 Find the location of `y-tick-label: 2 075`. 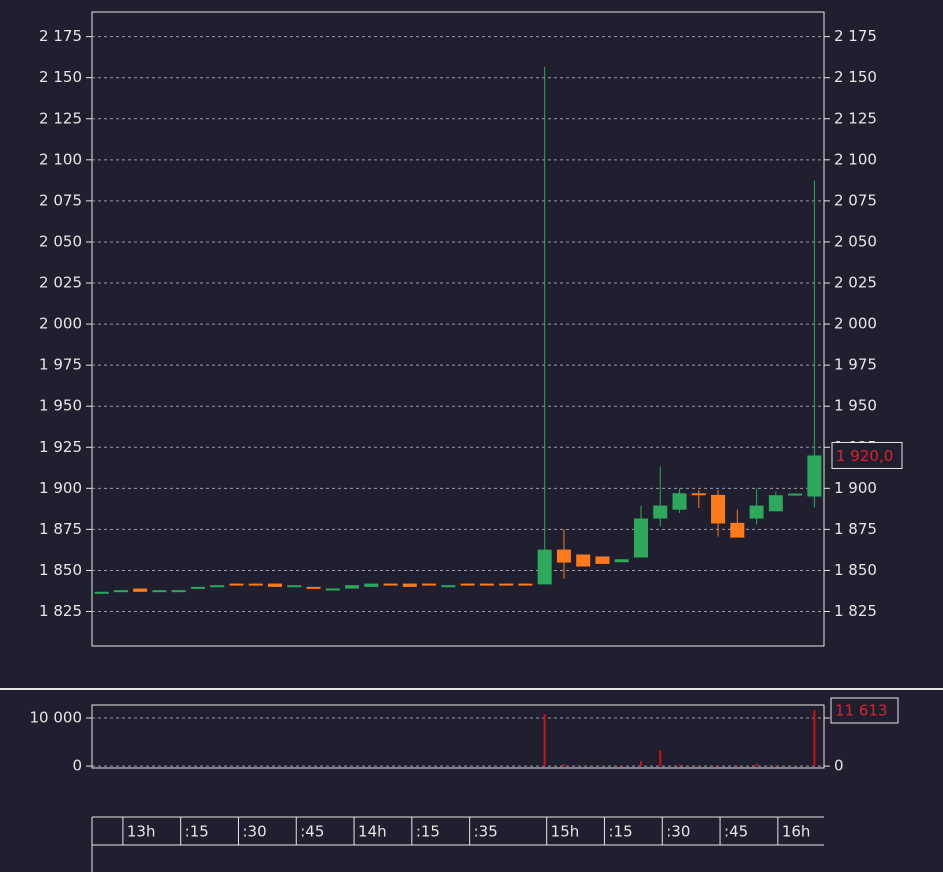

y-tick-label: 2 075 is located at coordinates (60, 200).